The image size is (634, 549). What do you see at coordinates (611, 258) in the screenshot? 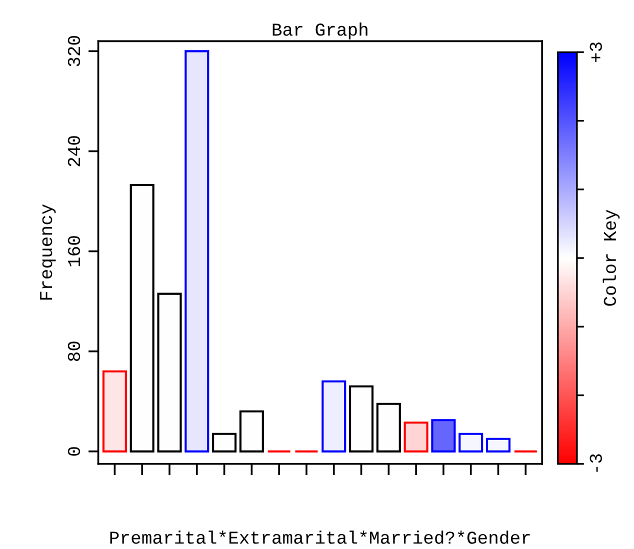
I see `color-bar-title: Color Key` at bounding box center [611, 258].